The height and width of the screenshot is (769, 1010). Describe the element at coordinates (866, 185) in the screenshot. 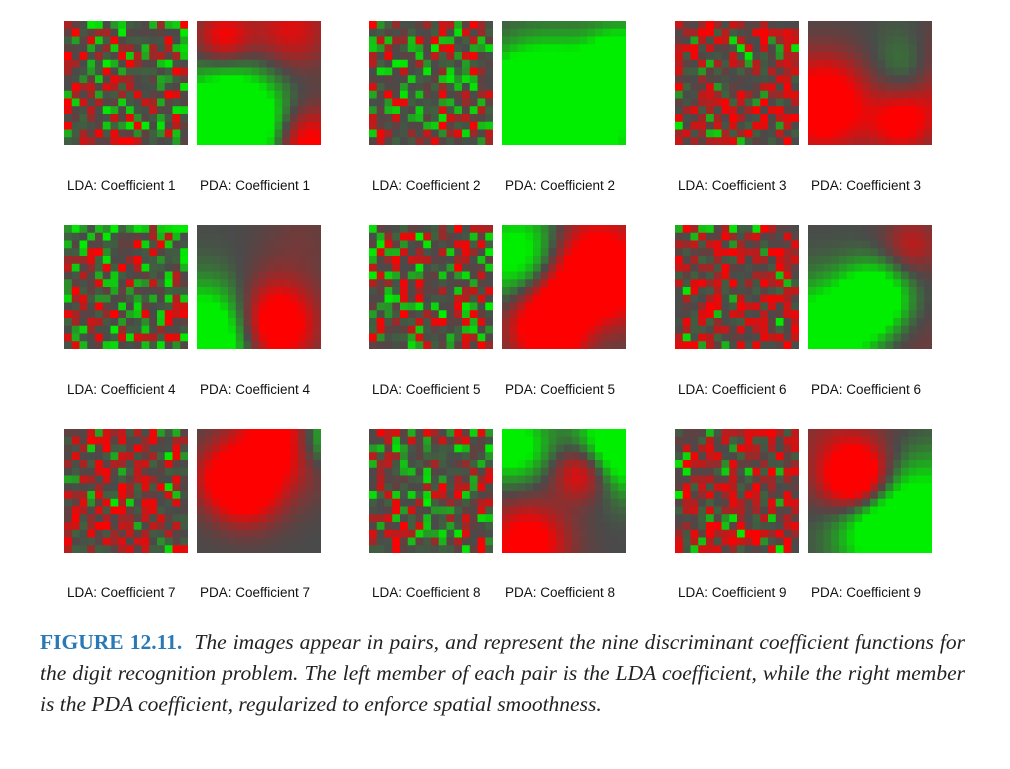

I see `pda-coefficient-3-label: PDA: Coefficient 3` at that location.